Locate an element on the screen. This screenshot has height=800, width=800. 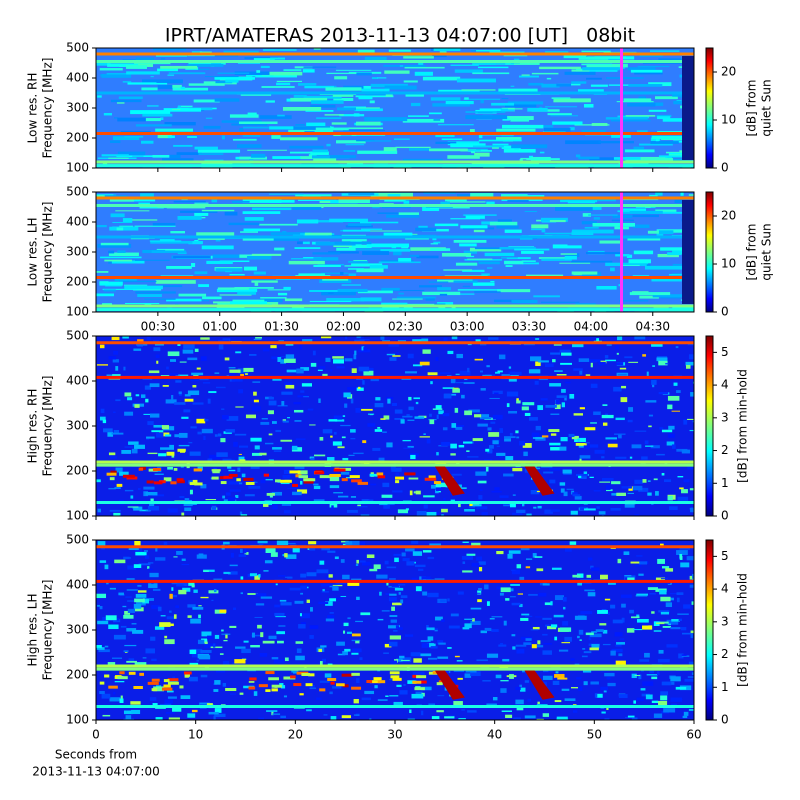
y-axis-label: Frequency [MHz] is located at coordinates (48, 426).